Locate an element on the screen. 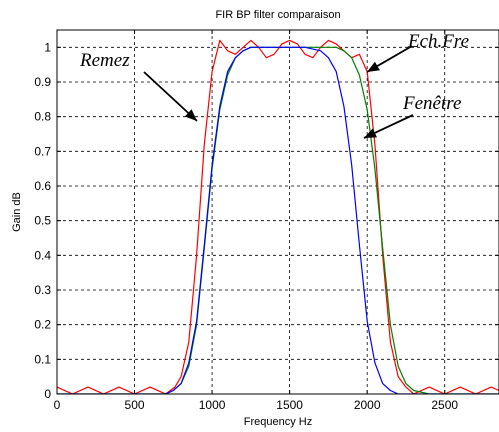 Image resolution: width=499 pixels, height=432 pixels. x-tick-label: 2500 is located at coordinates (444, 405).